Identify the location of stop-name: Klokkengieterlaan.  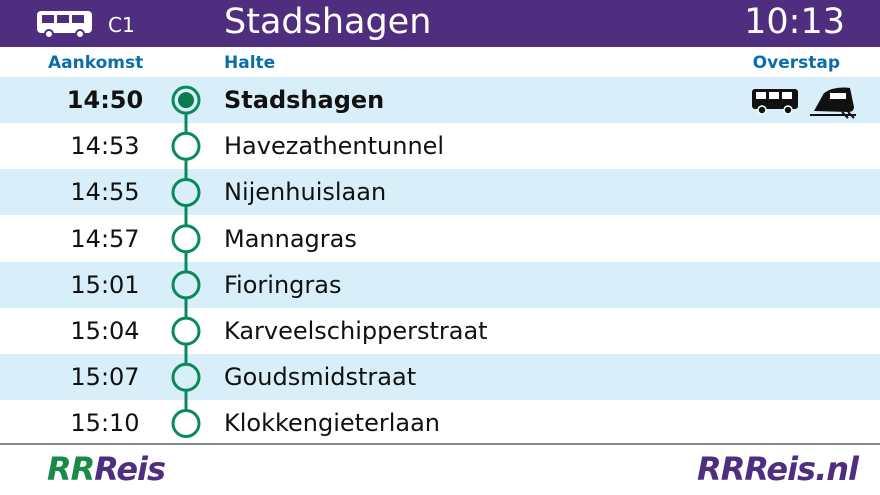
(332, 423).